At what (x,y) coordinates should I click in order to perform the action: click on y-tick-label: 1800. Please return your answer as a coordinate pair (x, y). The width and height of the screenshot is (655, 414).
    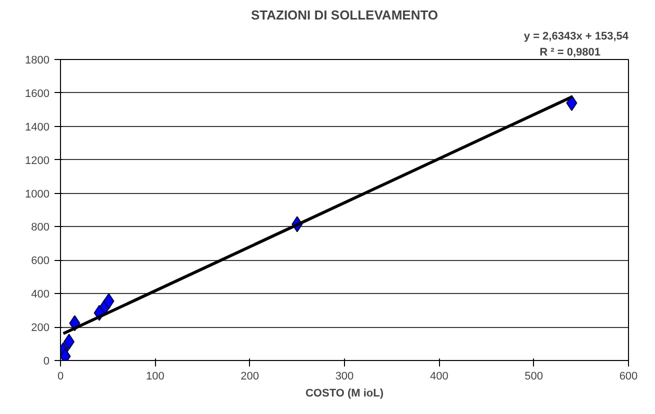
    Looking at the image, I should click on (37, 60).